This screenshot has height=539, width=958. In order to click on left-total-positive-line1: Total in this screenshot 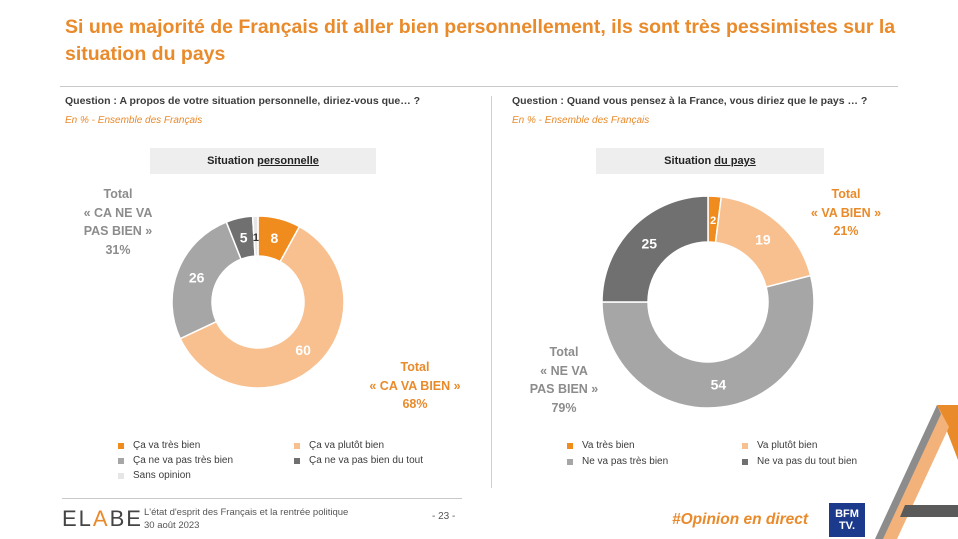, I will do `click(415, 367)`.